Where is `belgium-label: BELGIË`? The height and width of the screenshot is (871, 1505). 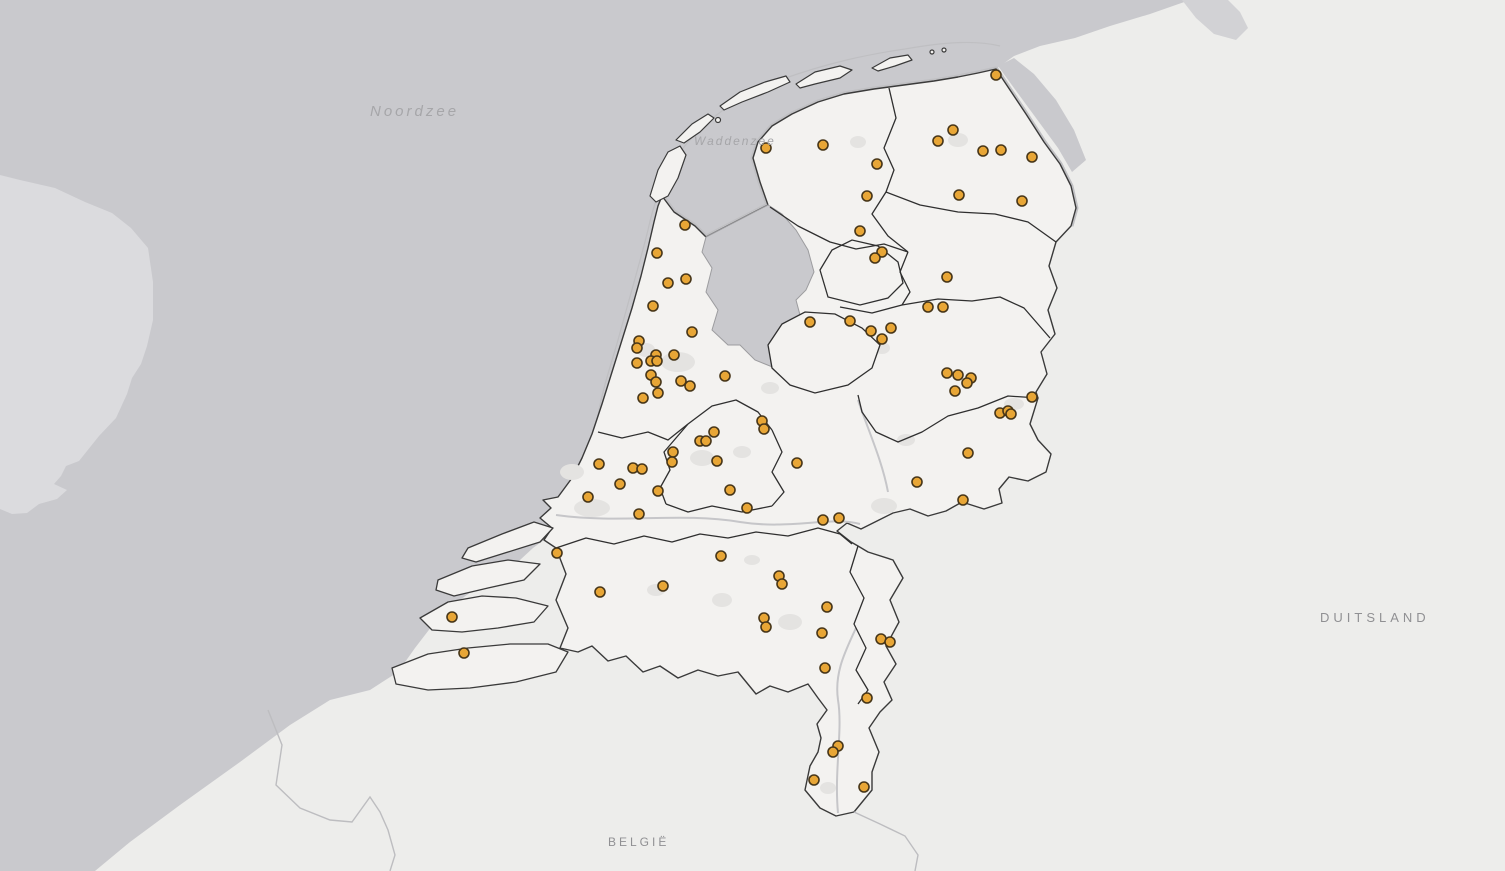 belgium-label: BELGIË is located at coordinates (639, 842).